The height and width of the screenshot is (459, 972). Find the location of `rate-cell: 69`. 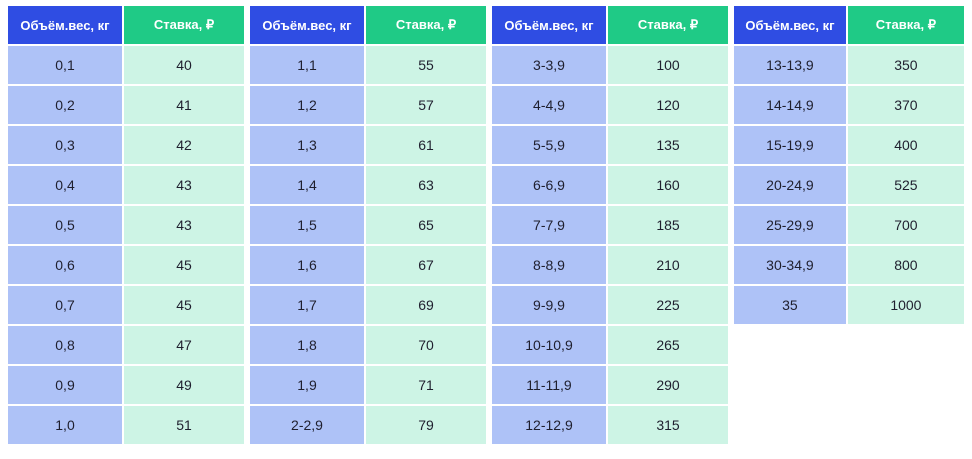

rate-cell: 69 is located at coordinates (426, 305).